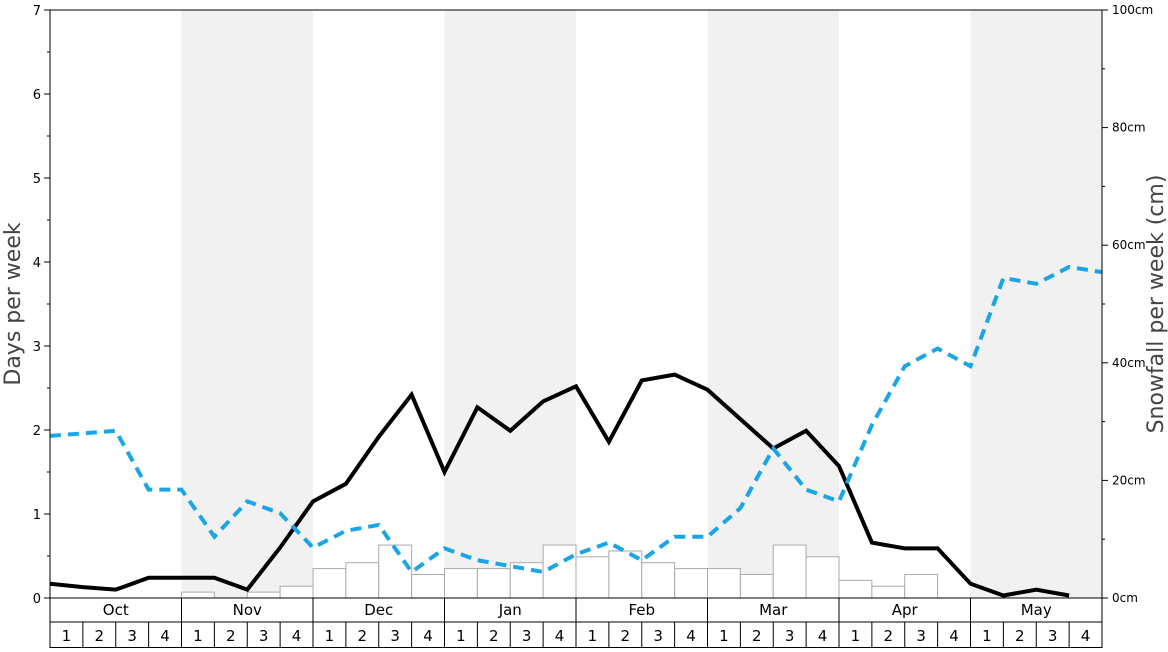 The height and width of the screenshot is (652, 1168). I want to click on month-band-mar, so click(773, 304).